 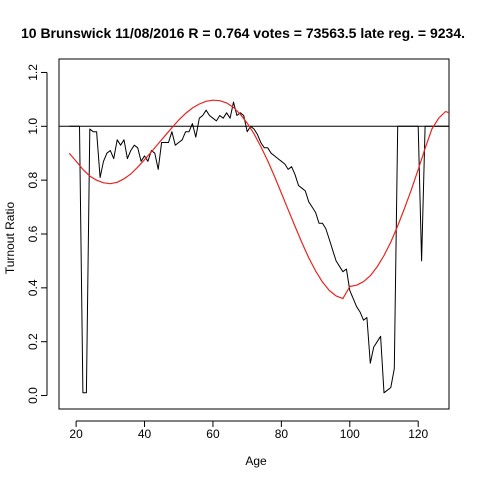 I want to click on y-tick-label: 0.4, so click(x=33, y=287).